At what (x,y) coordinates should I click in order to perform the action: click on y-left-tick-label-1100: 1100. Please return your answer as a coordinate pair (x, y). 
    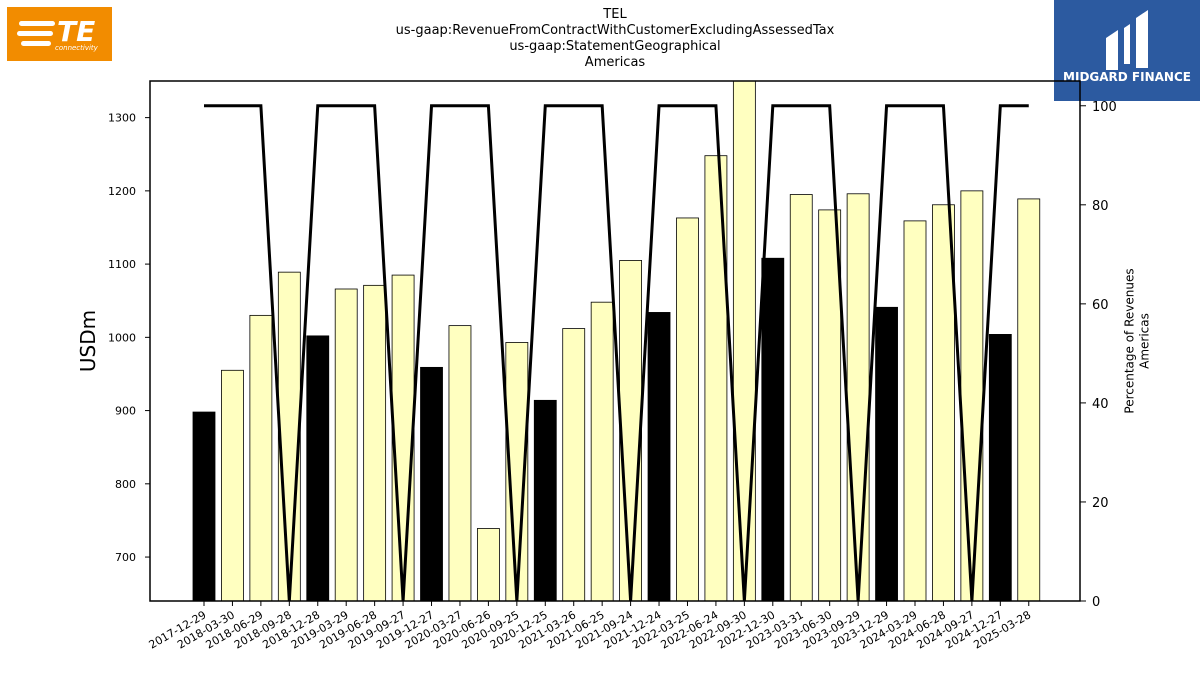
    Looking at the image, I should click on (122, 264).